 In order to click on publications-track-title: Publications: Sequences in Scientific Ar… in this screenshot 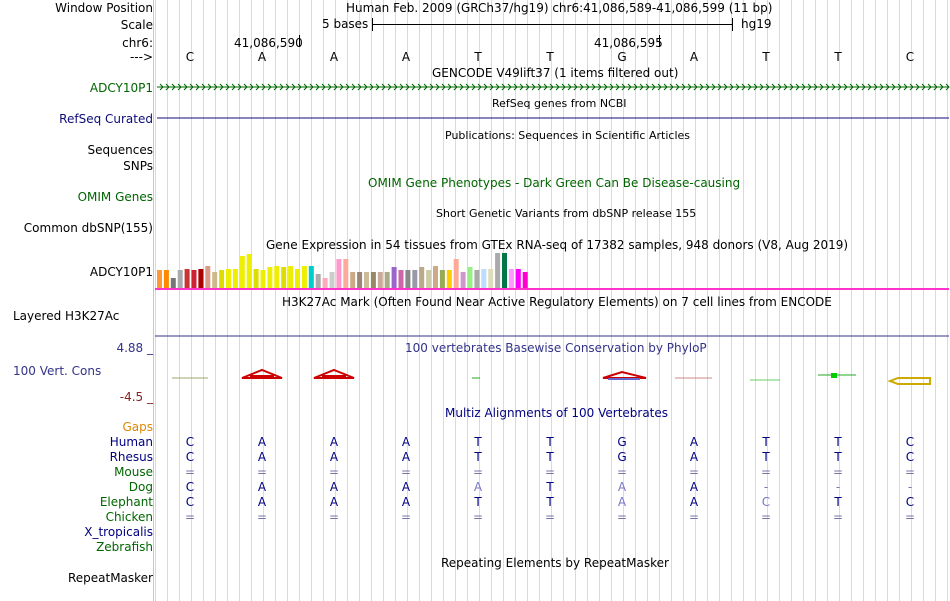, I will do `click(567, 135)`.